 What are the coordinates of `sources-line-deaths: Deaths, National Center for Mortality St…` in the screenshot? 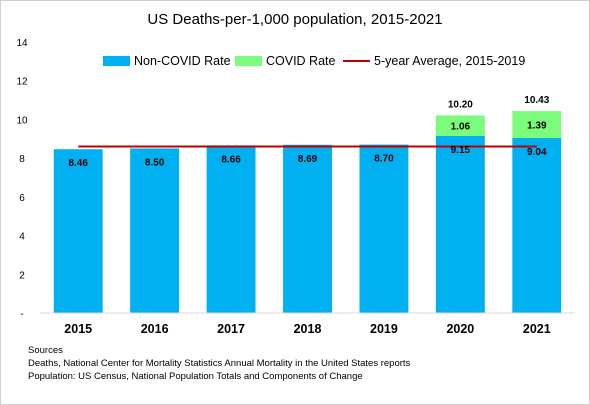 It's located at (219, 363).